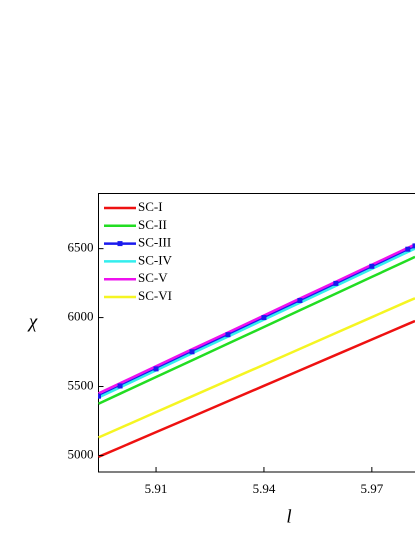 The image size is (415, 537). I want to click on y-axis-title: χ, so click(32, 321).